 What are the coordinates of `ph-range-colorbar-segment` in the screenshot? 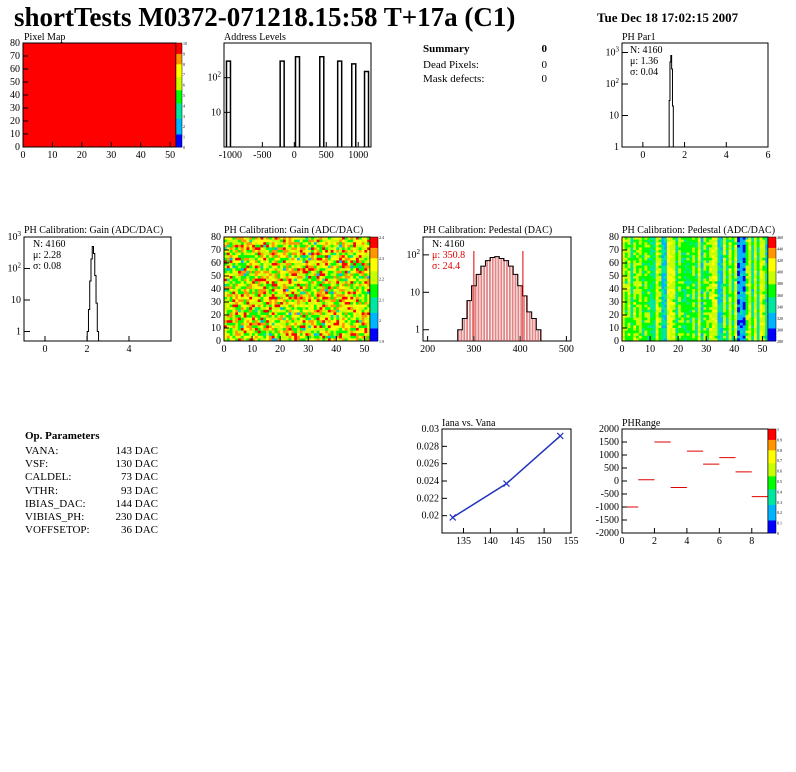 It's located at (772, 519).